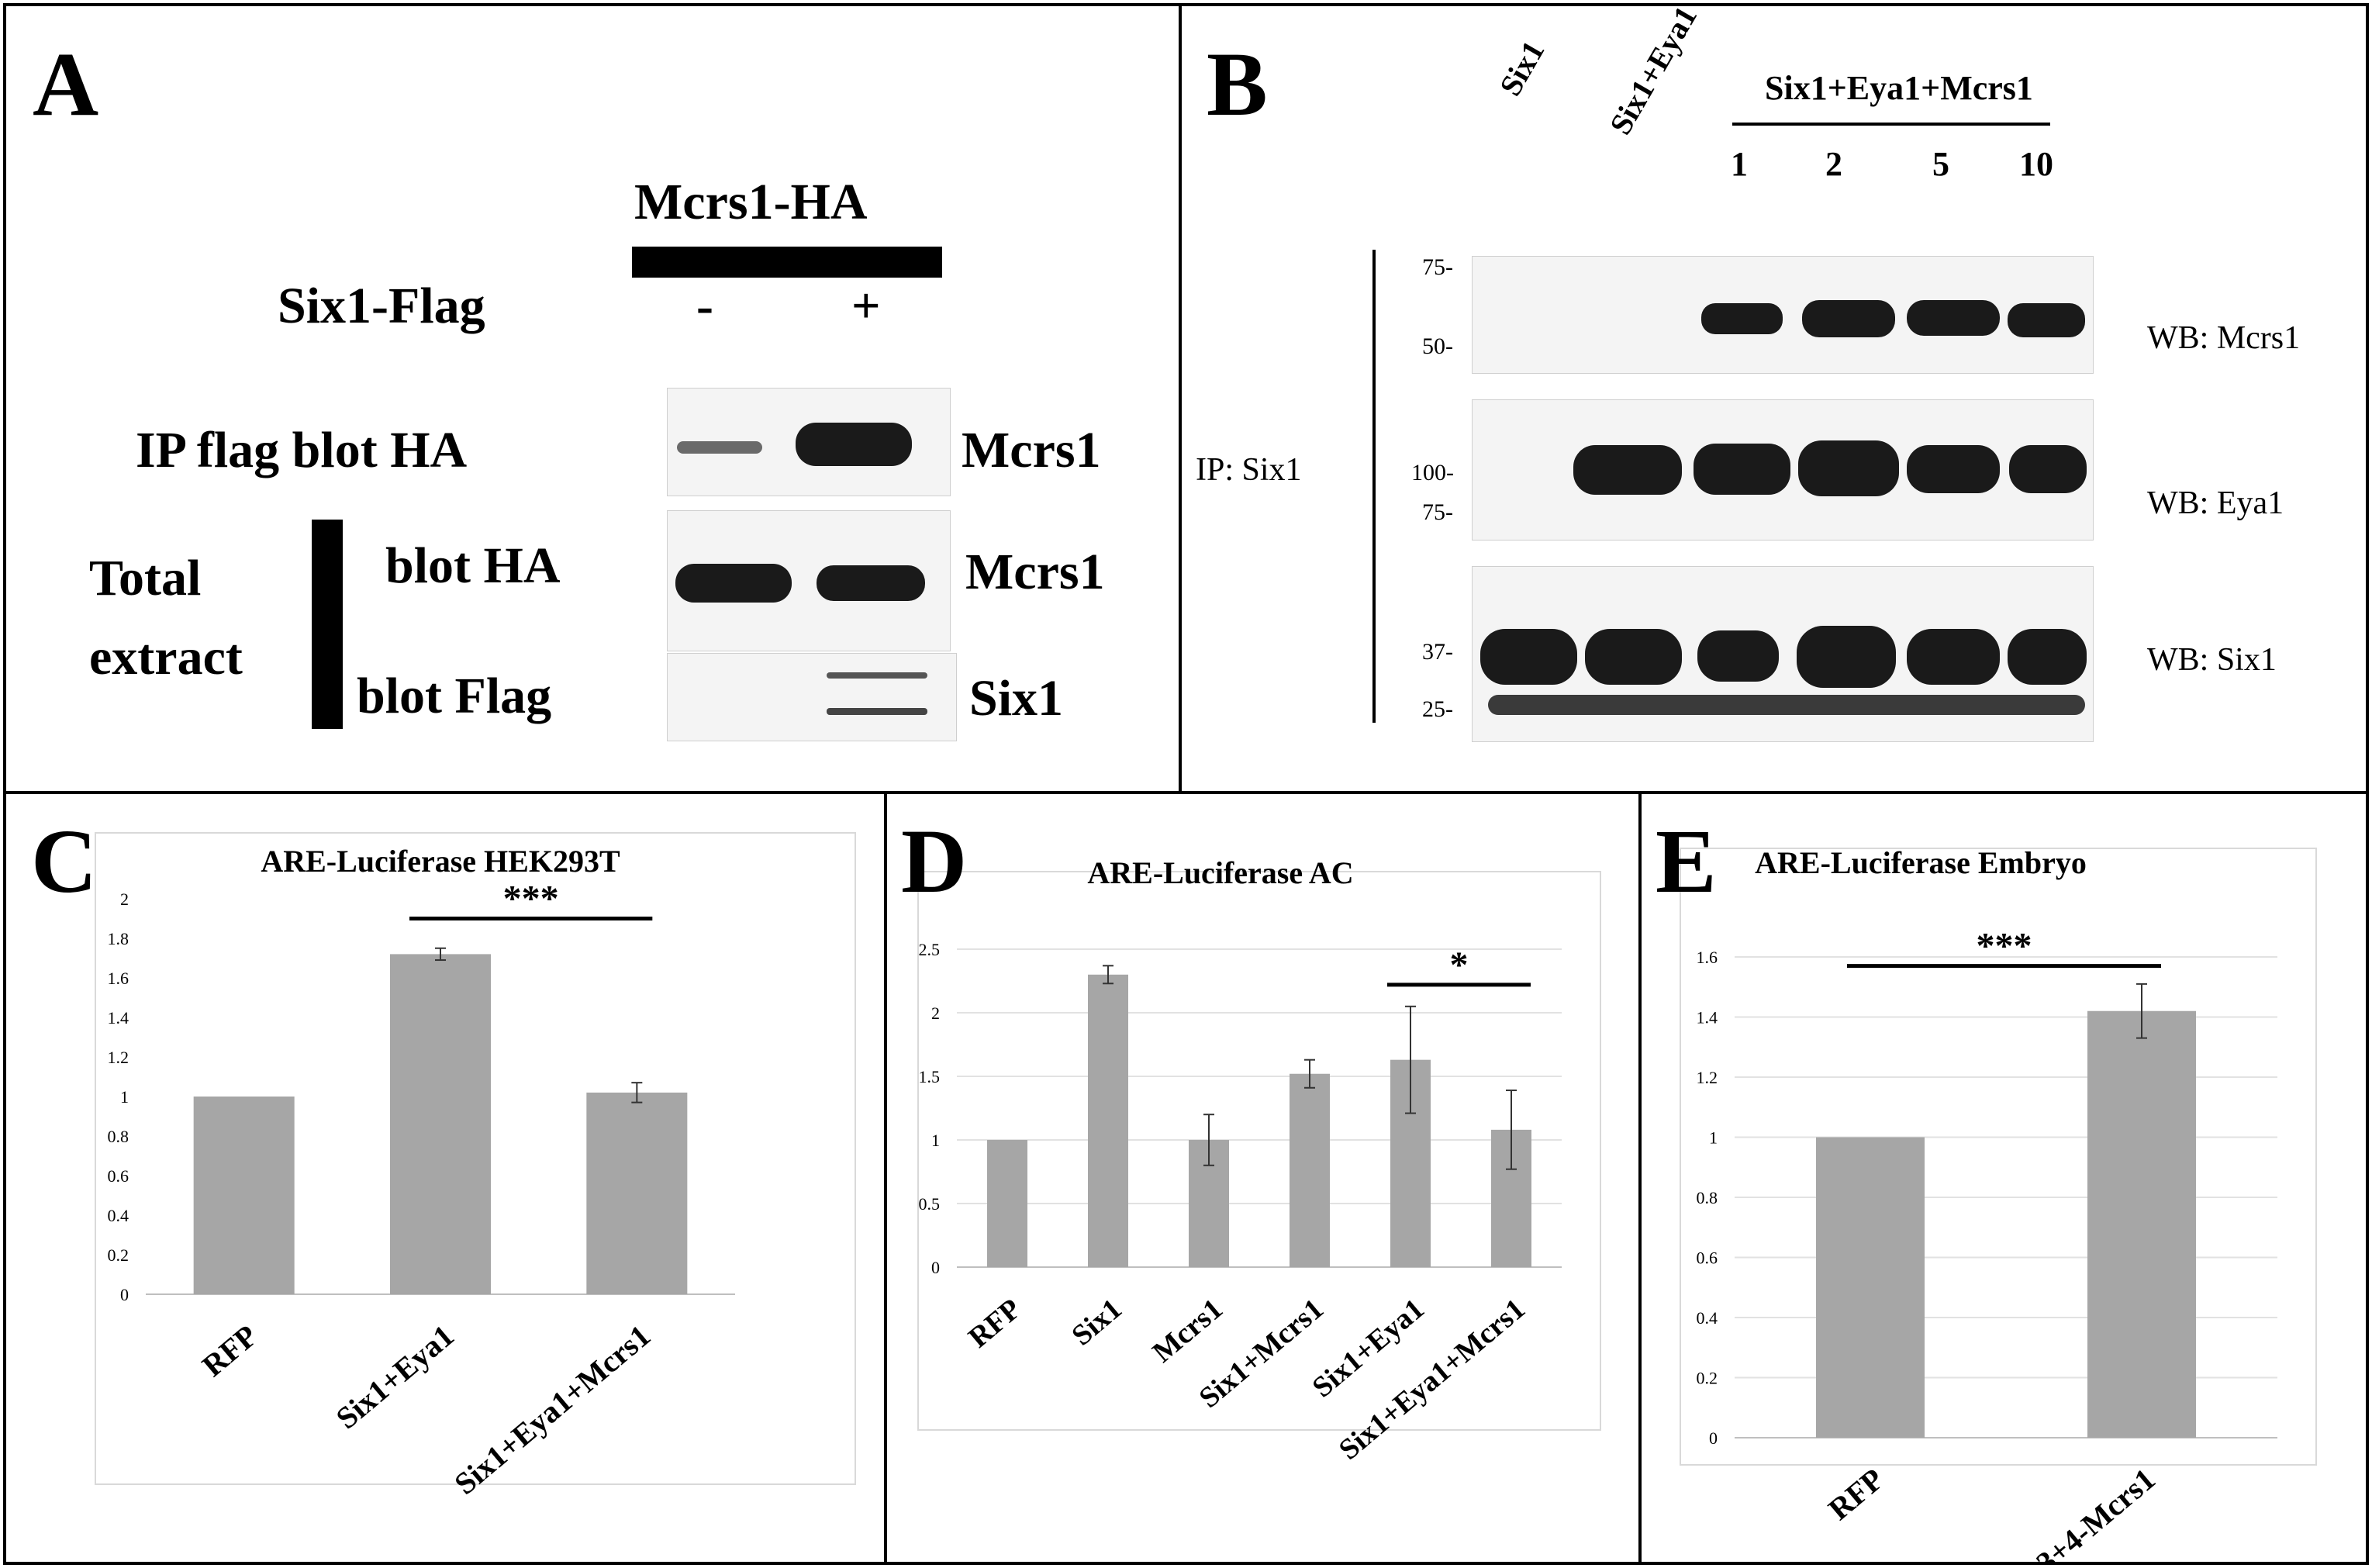 The image size is (2372, 1568). I want to click on lane-six1: Six1, so click(1522, 68).